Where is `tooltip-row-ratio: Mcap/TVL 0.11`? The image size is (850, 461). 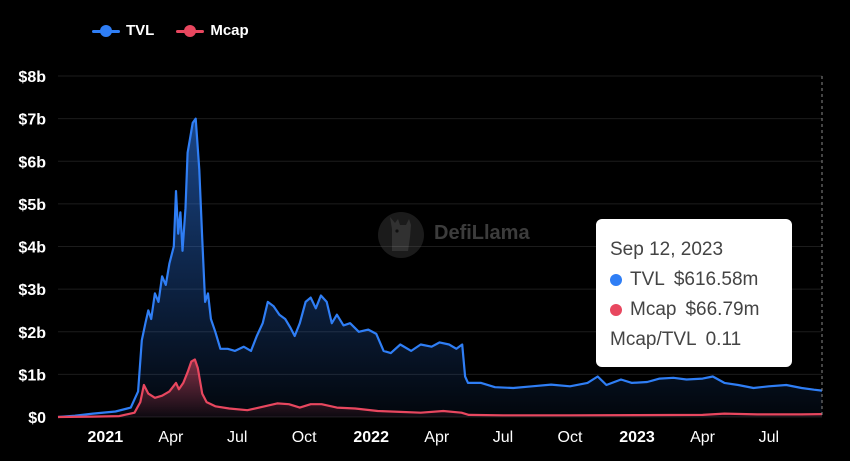 tooltip-row-ratio: Mcap/TVL 0.11 is located at coordinates (694, 340).